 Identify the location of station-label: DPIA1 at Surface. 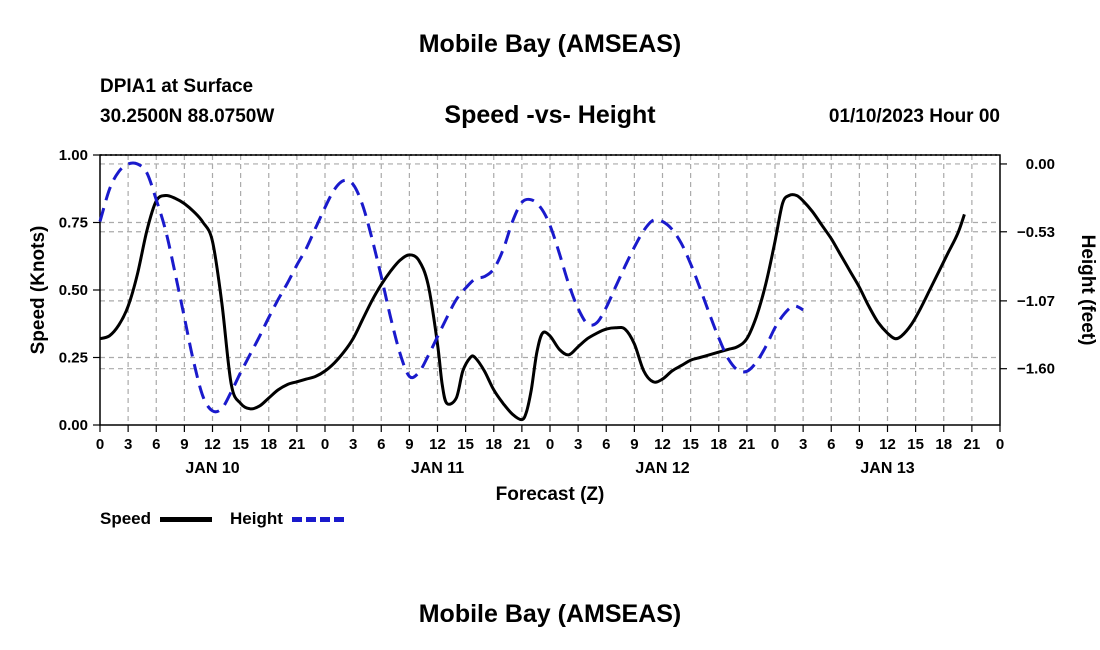
(177, 86).